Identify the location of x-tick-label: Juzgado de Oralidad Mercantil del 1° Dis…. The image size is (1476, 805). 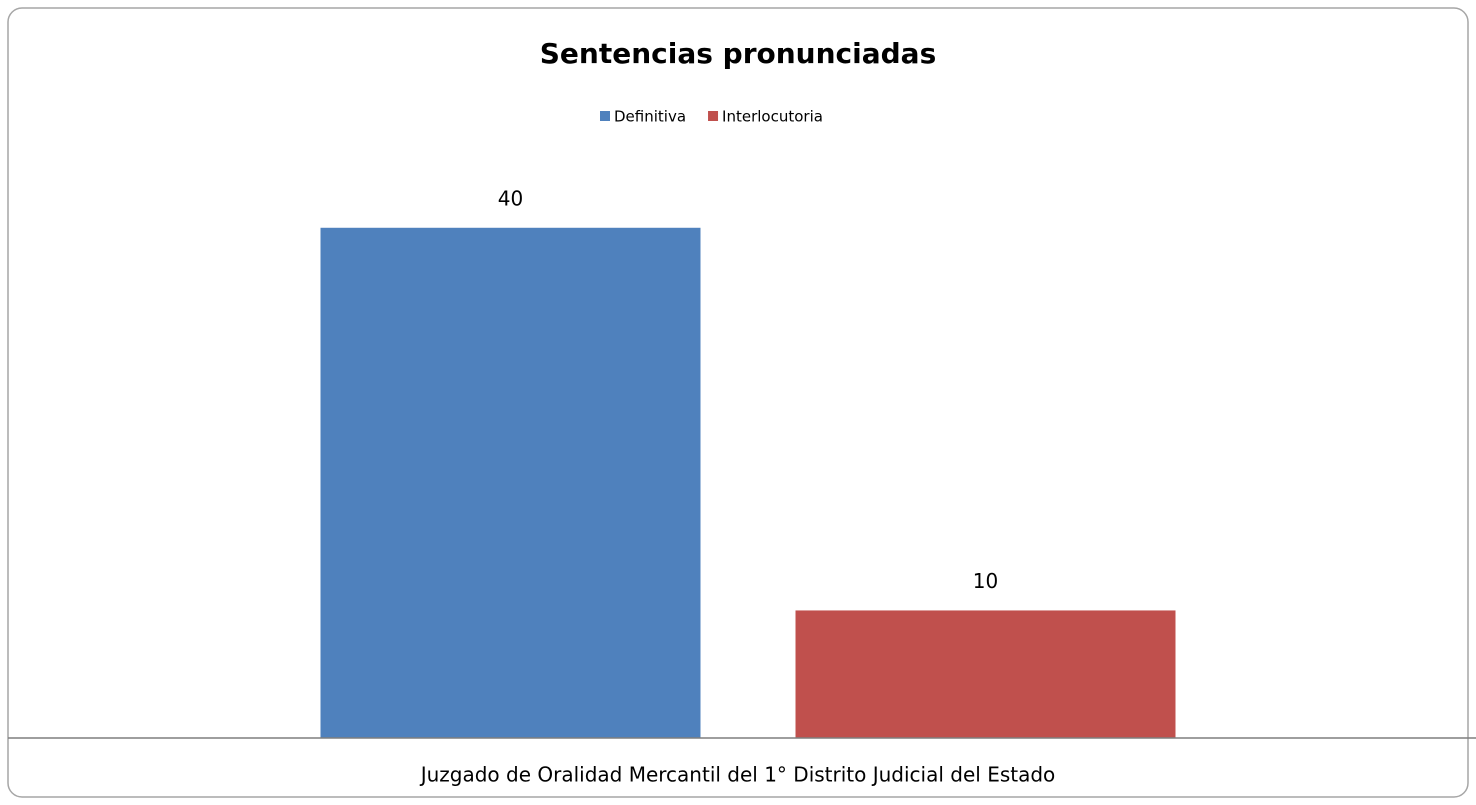
(737, 775).